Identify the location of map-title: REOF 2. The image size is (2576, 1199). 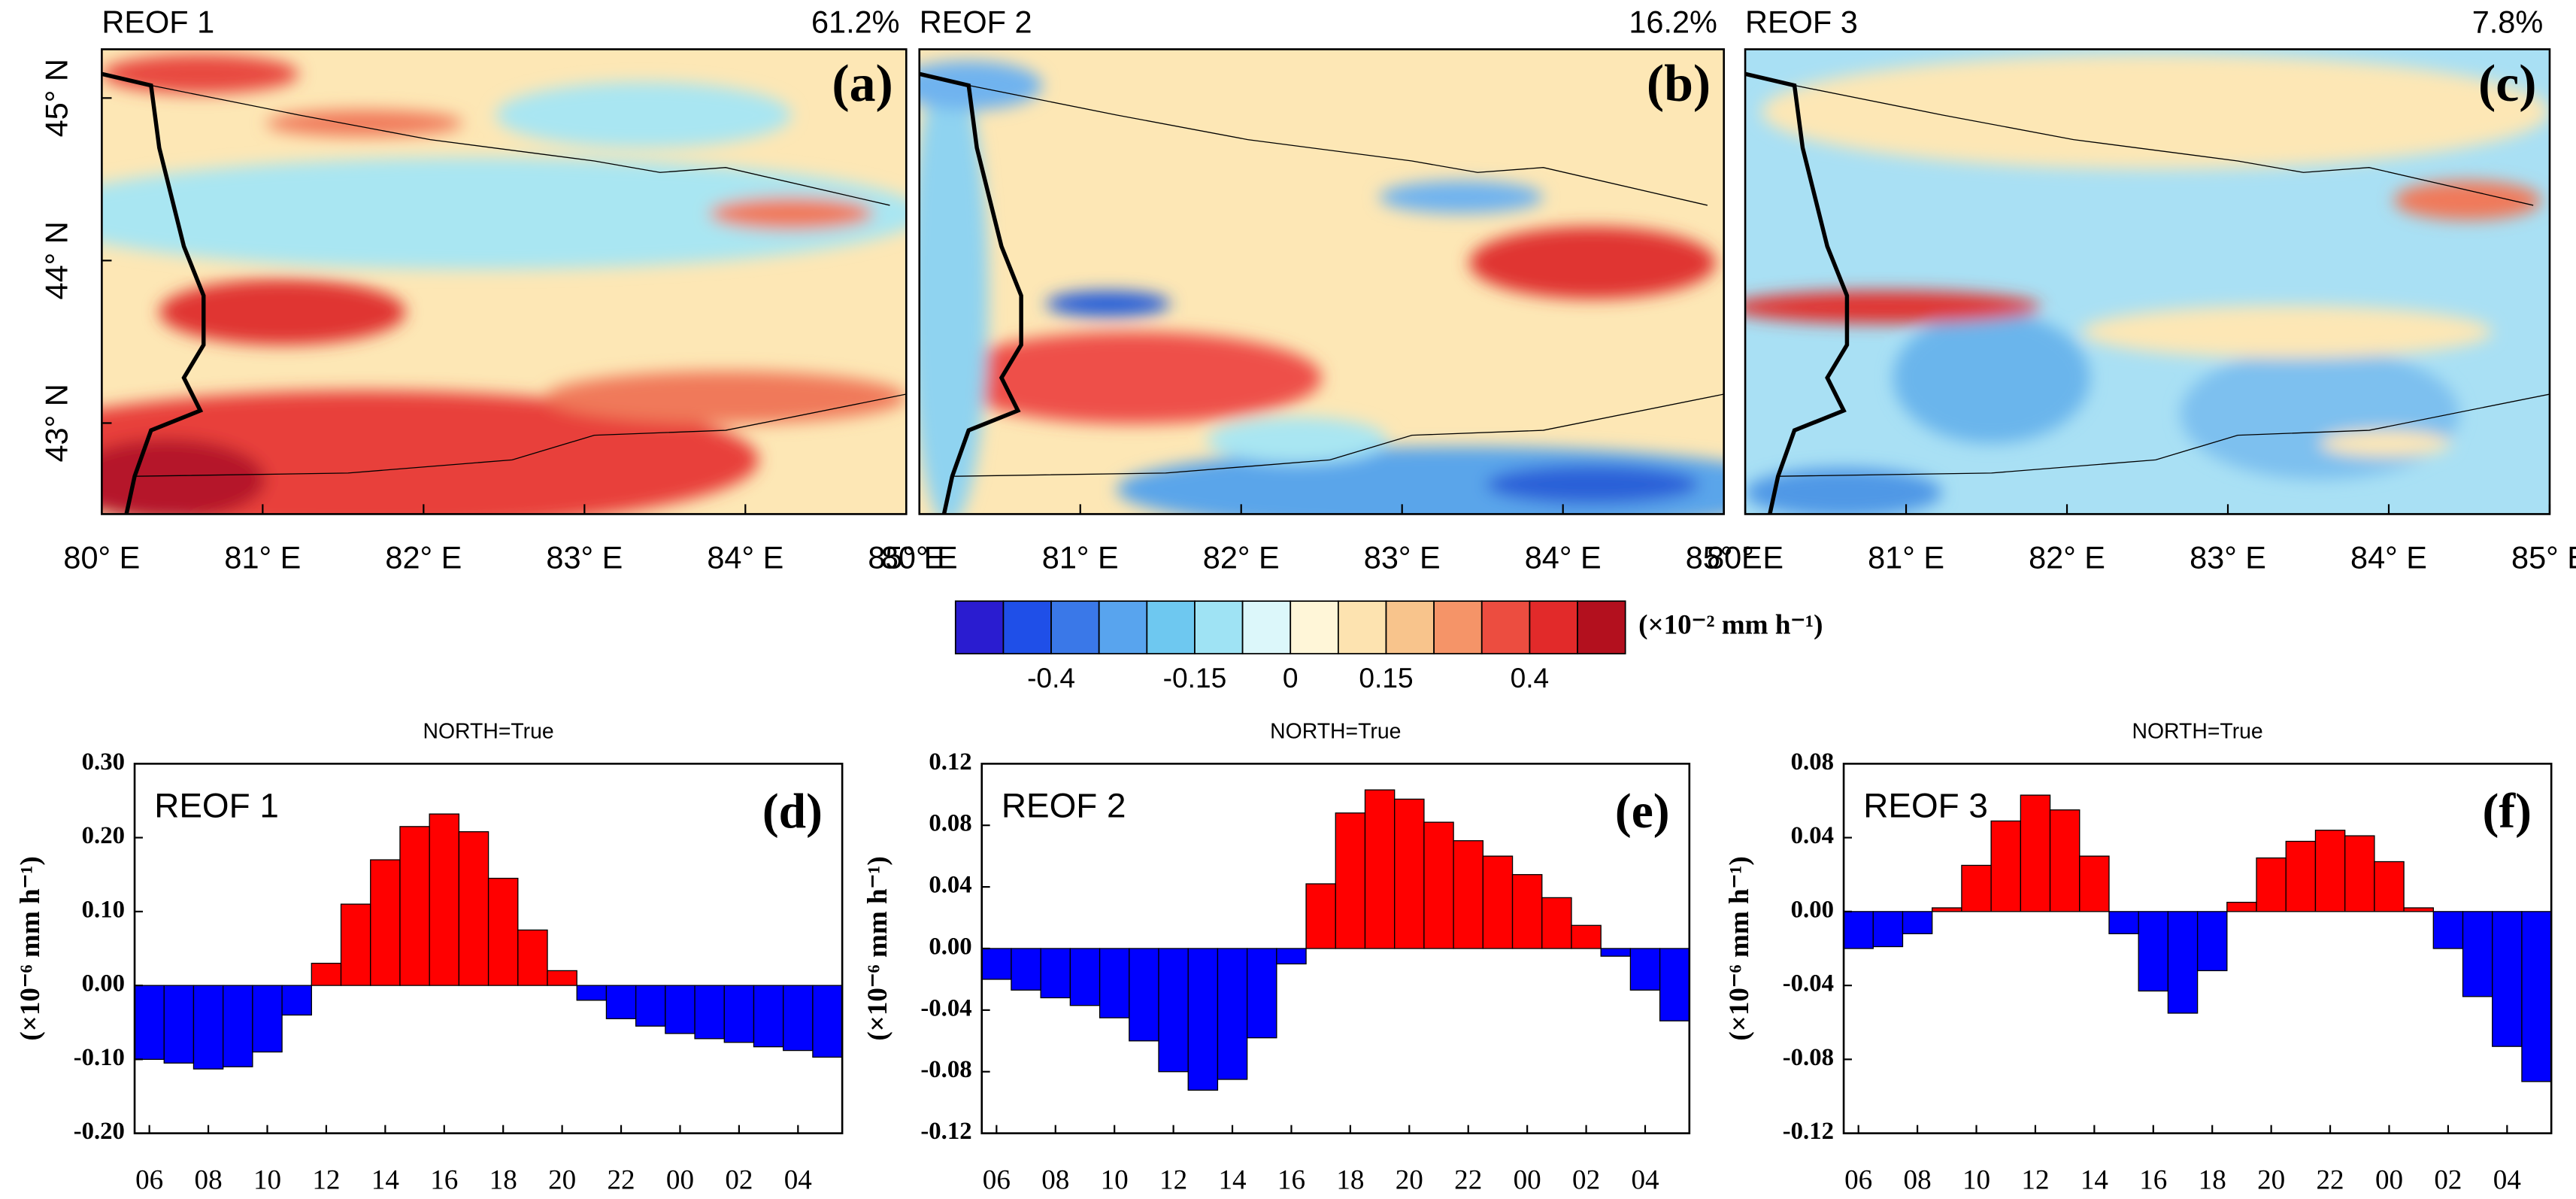
(976, 22).